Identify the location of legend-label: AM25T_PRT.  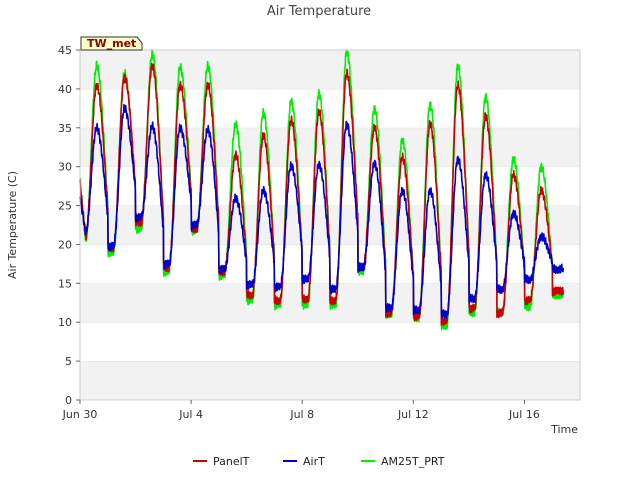
(413, 461).